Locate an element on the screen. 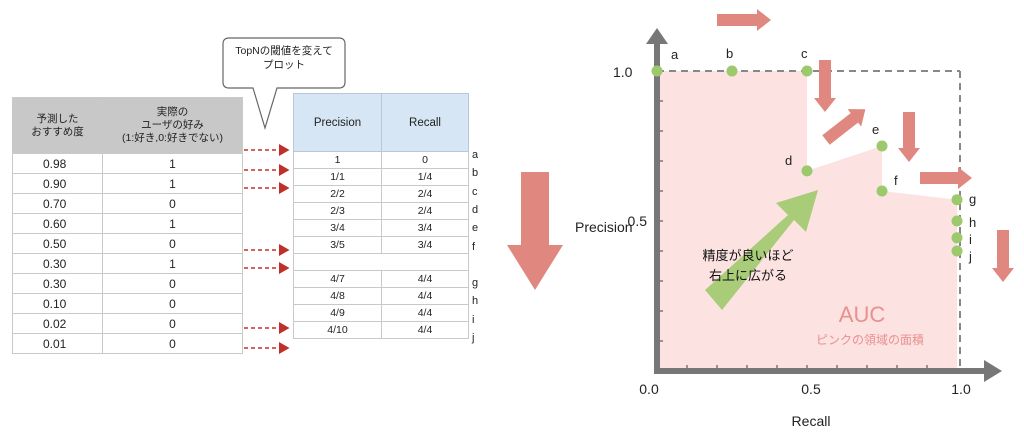  point-label: h is located at coordinates (972, 222).